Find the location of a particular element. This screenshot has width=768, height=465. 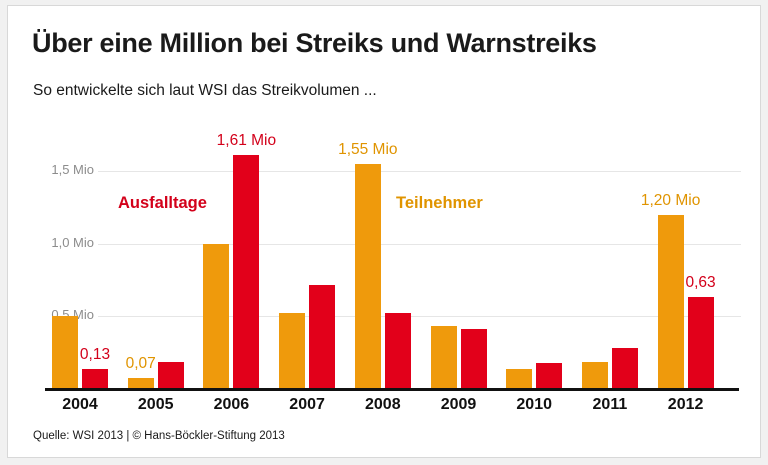

value-label-teilnehmer-2012: 1,20 Mio is located at coordinates (670, 200).